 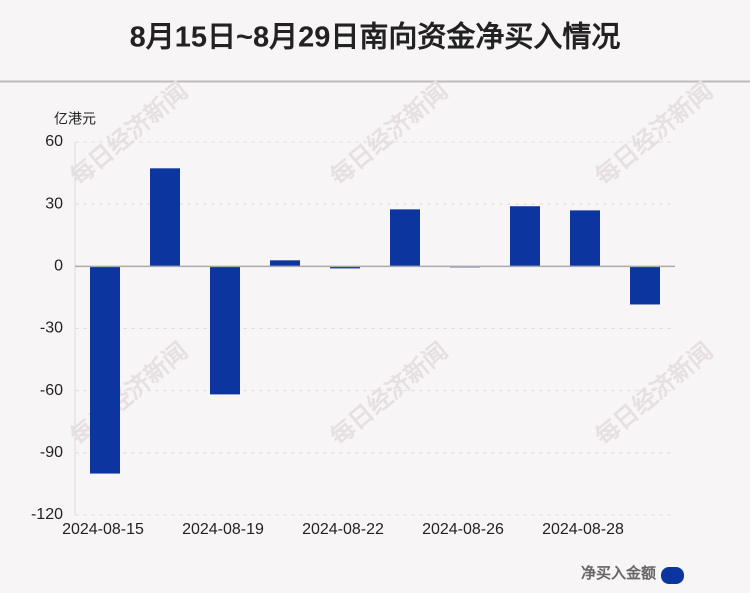 I want to click on y-tick-label: 0, so click(x=58, y=266).